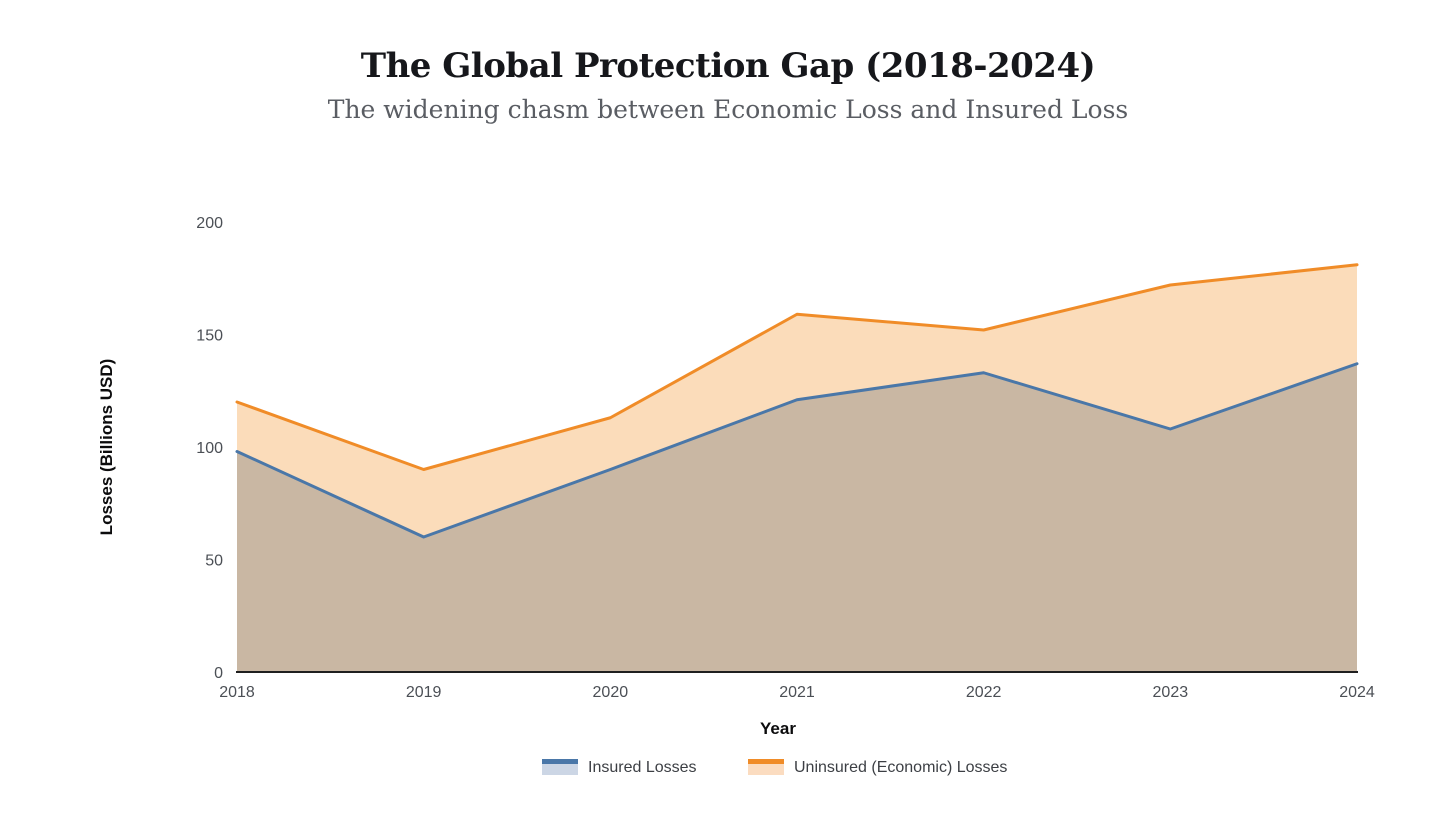 The image size is (1456, 819). Describe the element at coordinates (106, 447) in the screenshot. I see `y-axis-title: Losses (Billions USD)` at that location.